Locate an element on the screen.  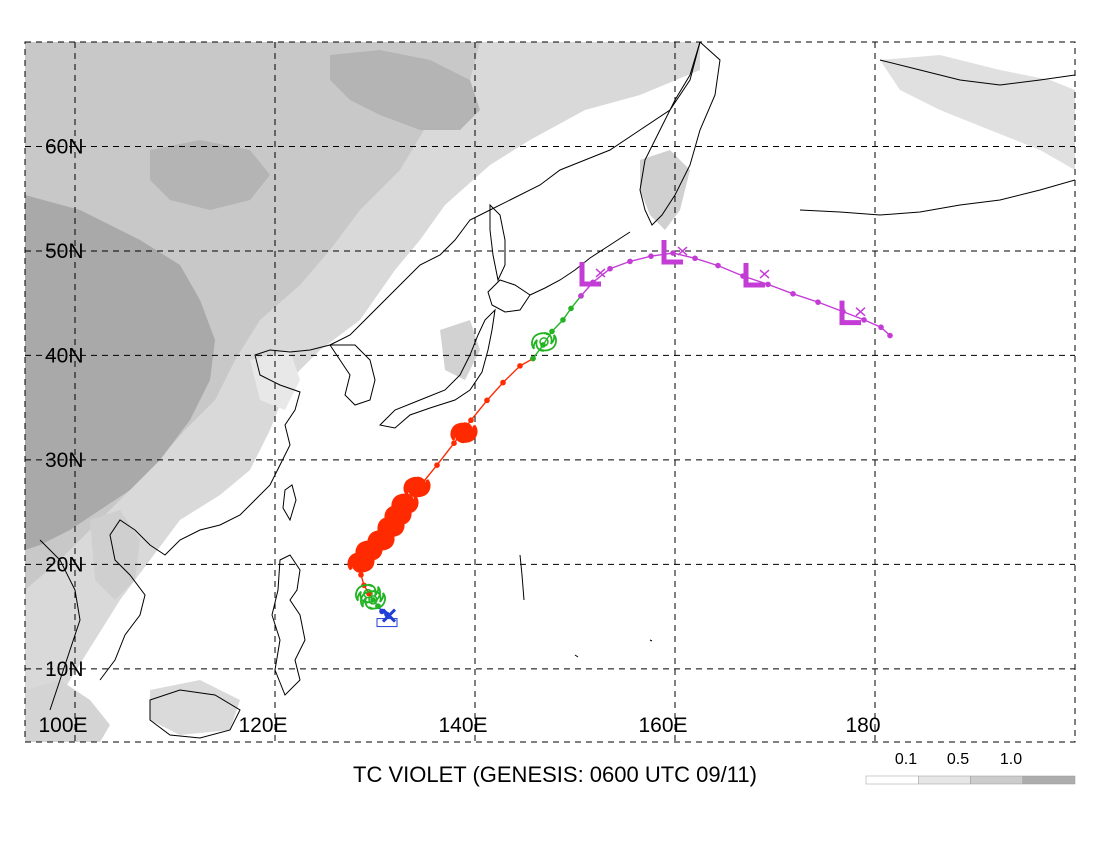
lat-label-1: 20N is located at coordinates (64, 564).